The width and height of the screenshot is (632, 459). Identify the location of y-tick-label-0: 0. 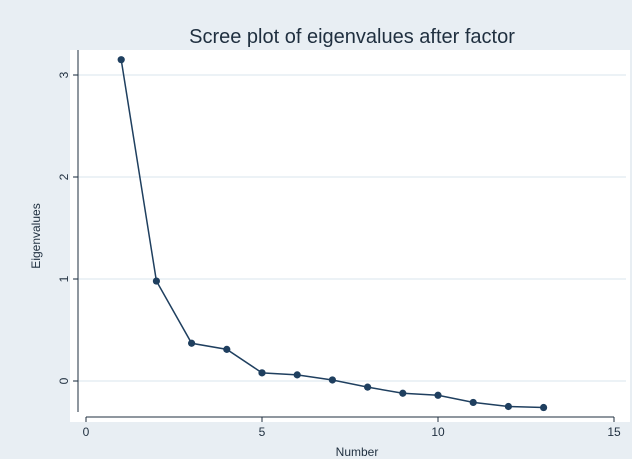
(64, 380).